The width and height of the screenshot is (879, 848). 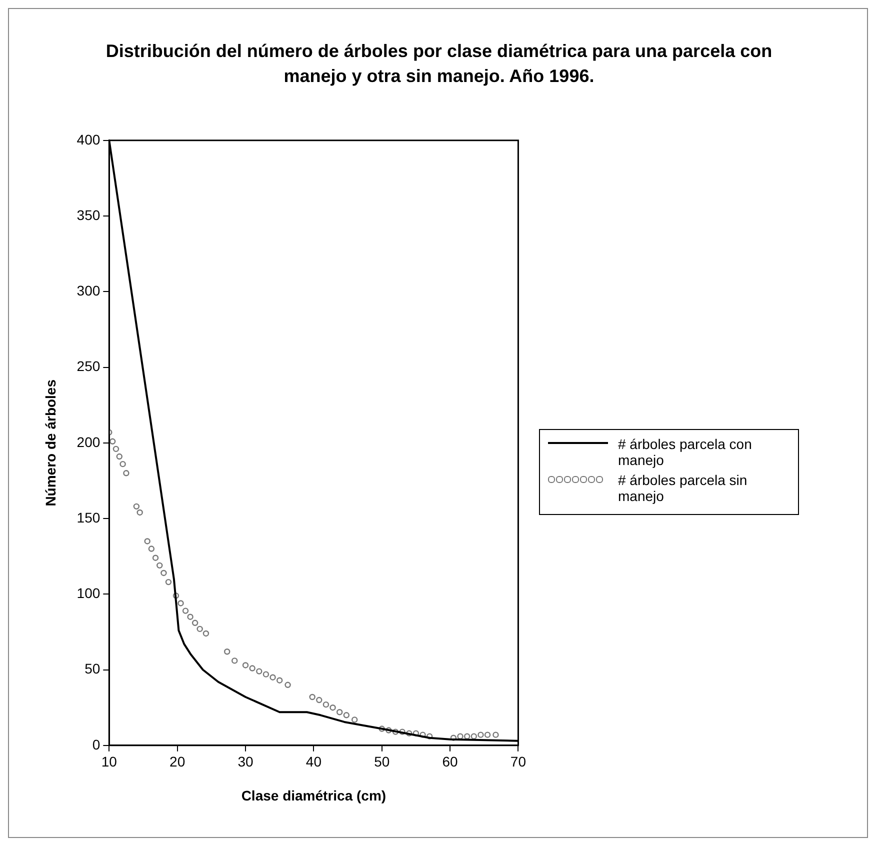 I want to click on y-tick-label: 50, so click(x=92, y=668).